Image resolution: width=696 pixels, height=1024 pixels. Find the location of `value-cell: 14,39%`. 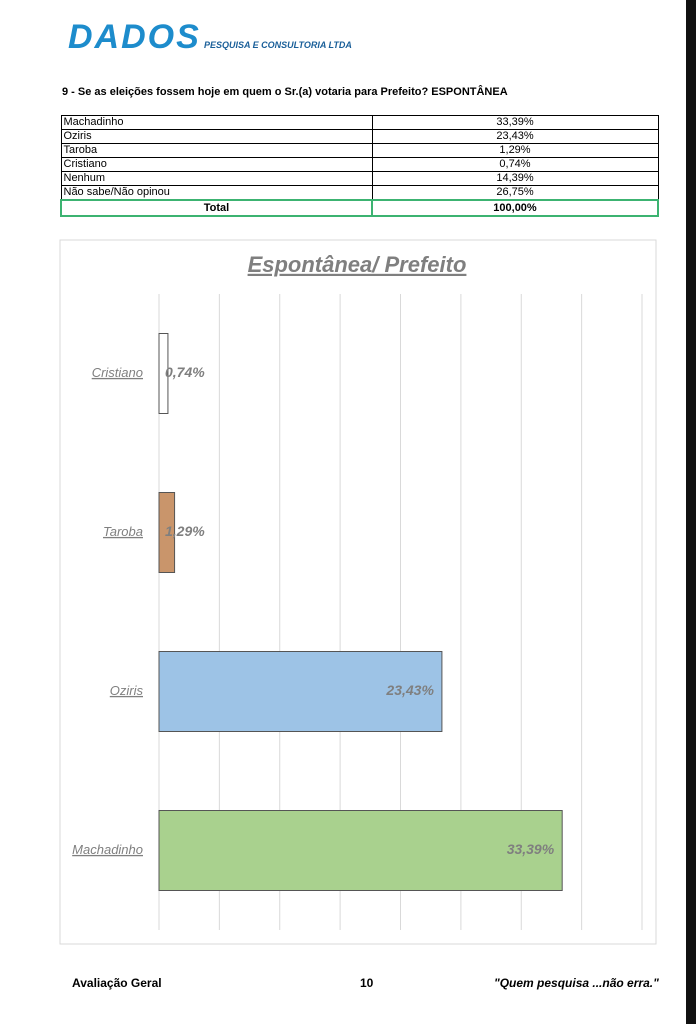

value-cell: 14,39% is located at coordinates (515, 178).